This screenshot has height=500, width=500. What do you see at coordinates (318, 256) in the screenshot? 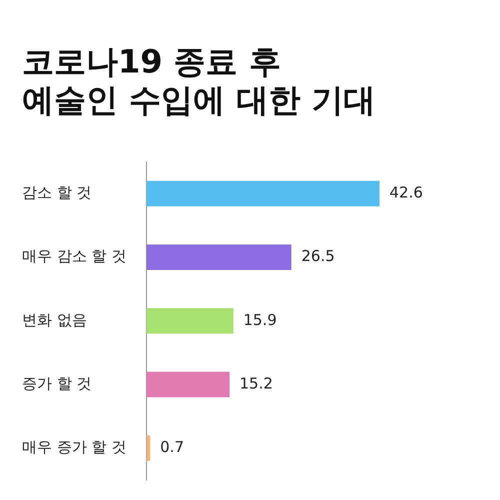
I see `data-label: 26.5` at bounding box center [318, 256].